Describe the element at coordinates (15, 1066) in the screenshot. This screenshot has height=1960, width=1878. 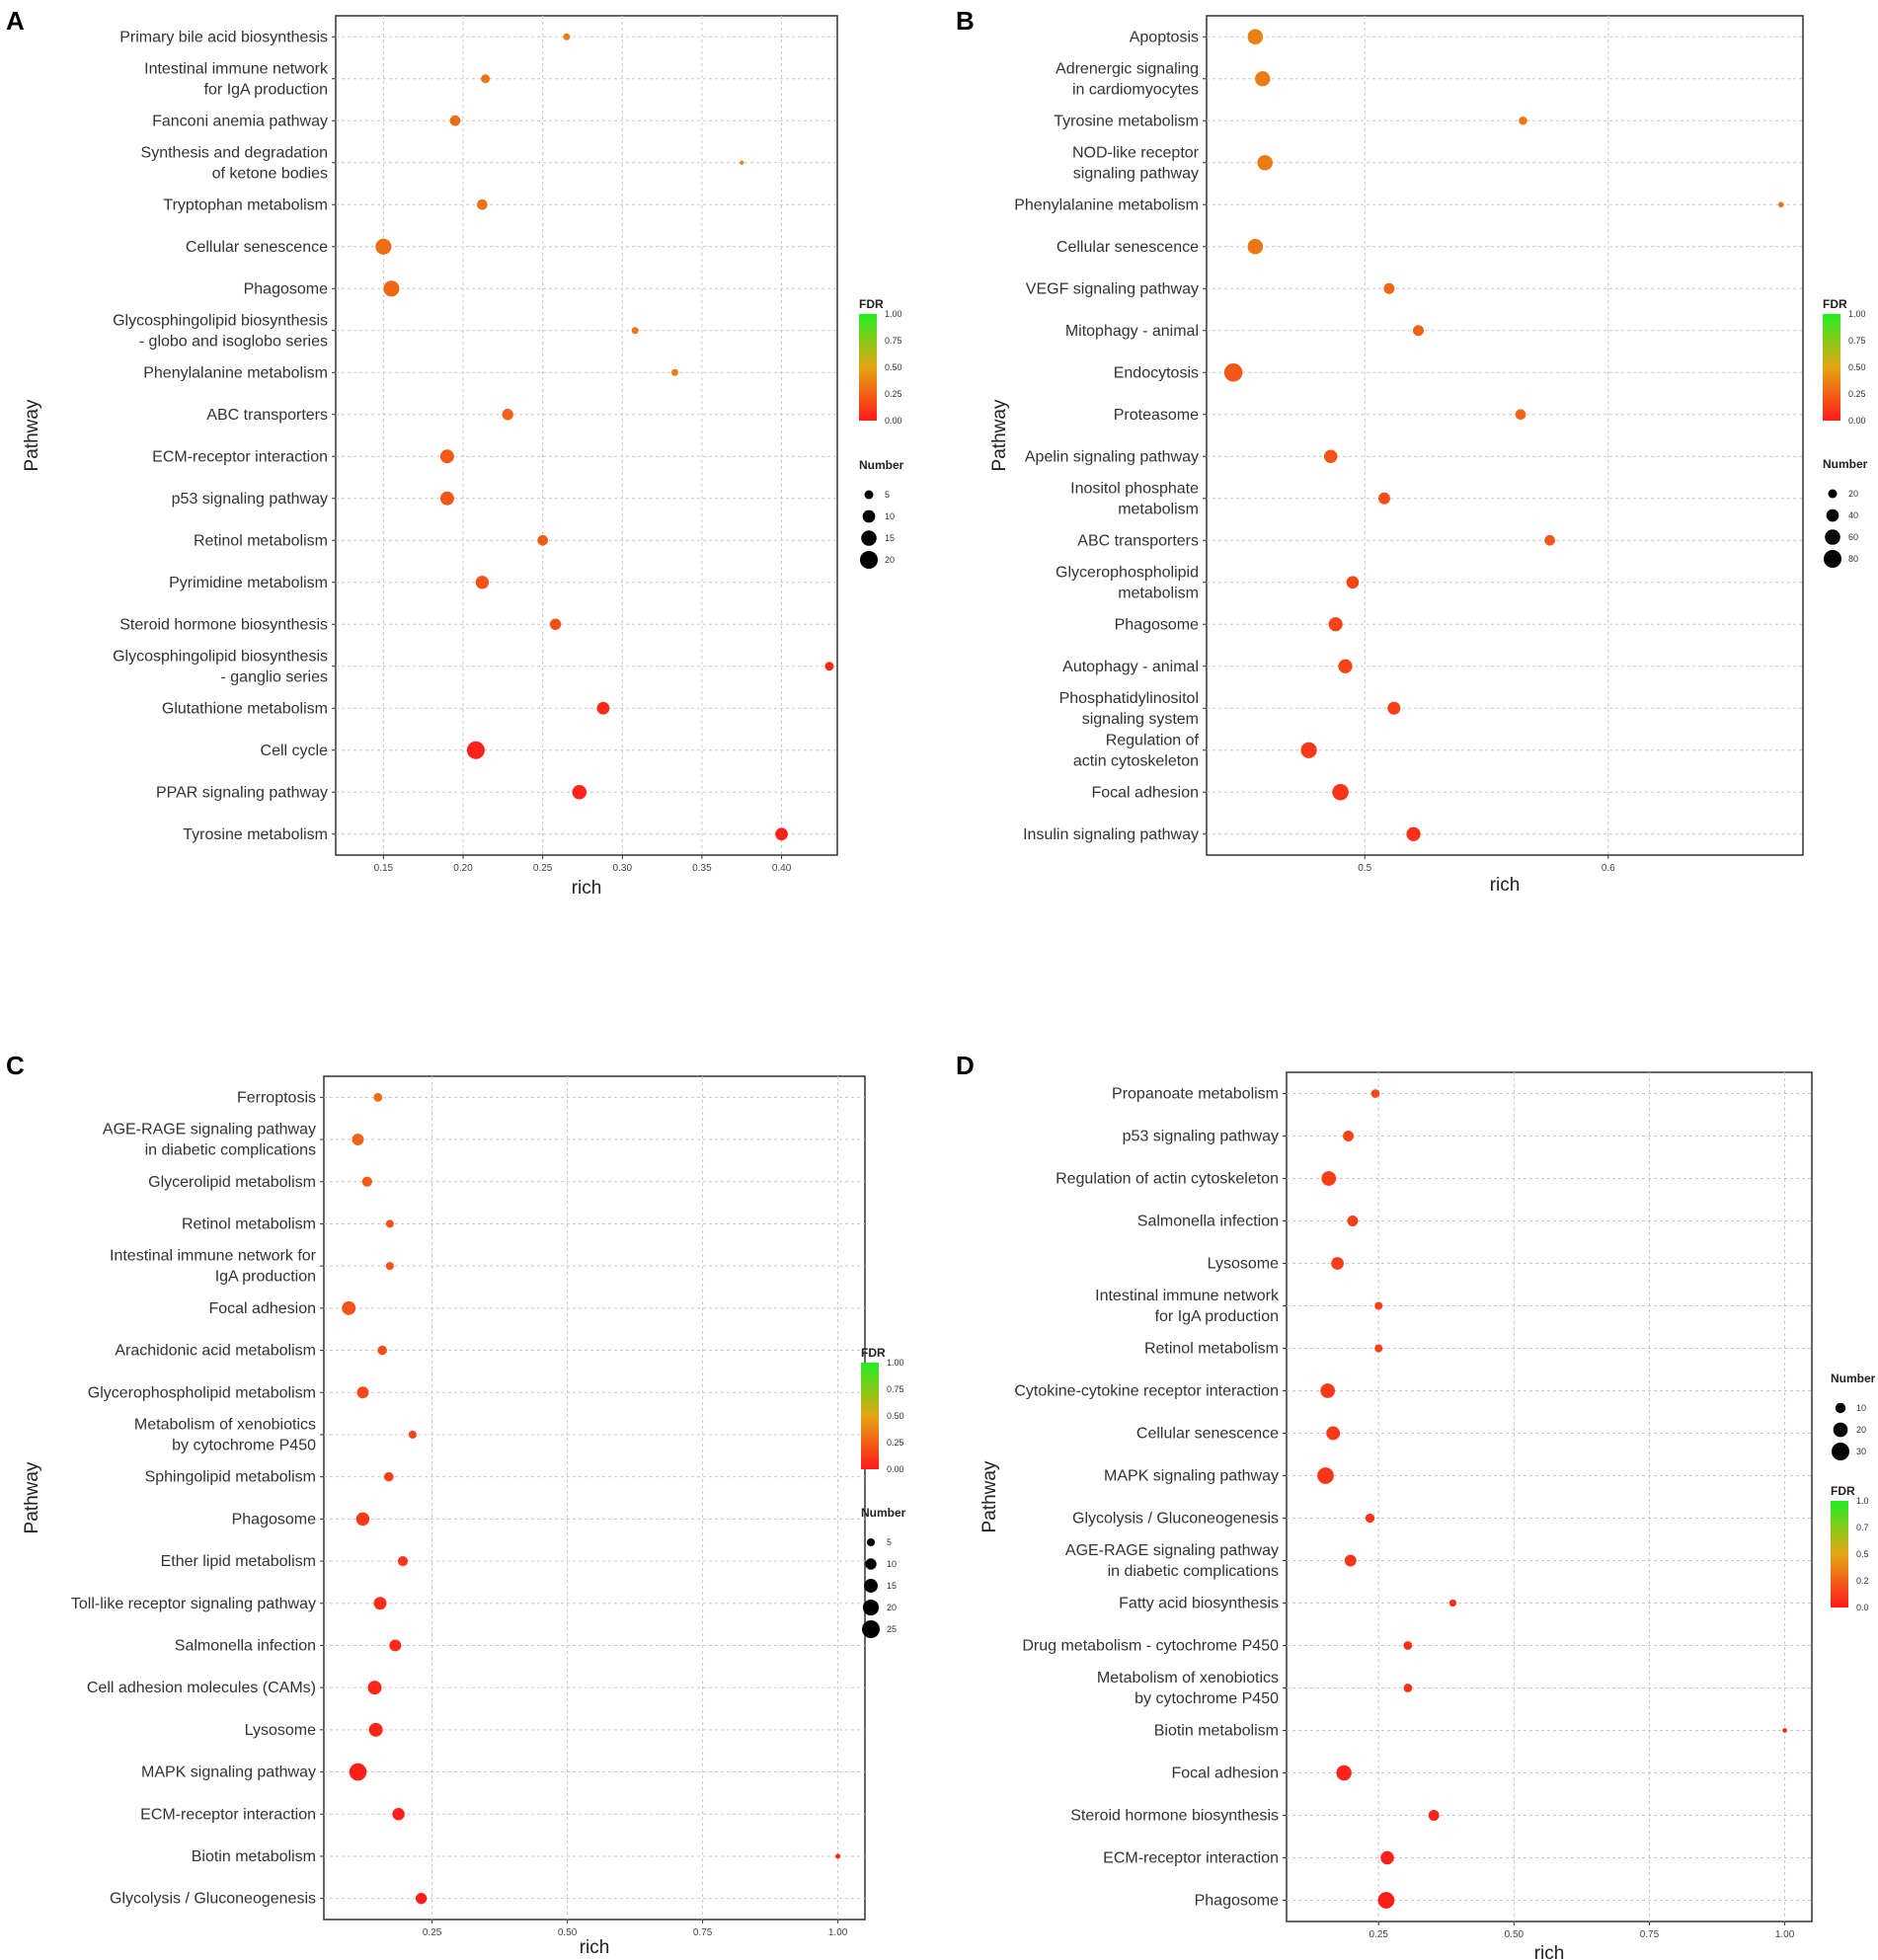
I see `panel-label: C` at that location.